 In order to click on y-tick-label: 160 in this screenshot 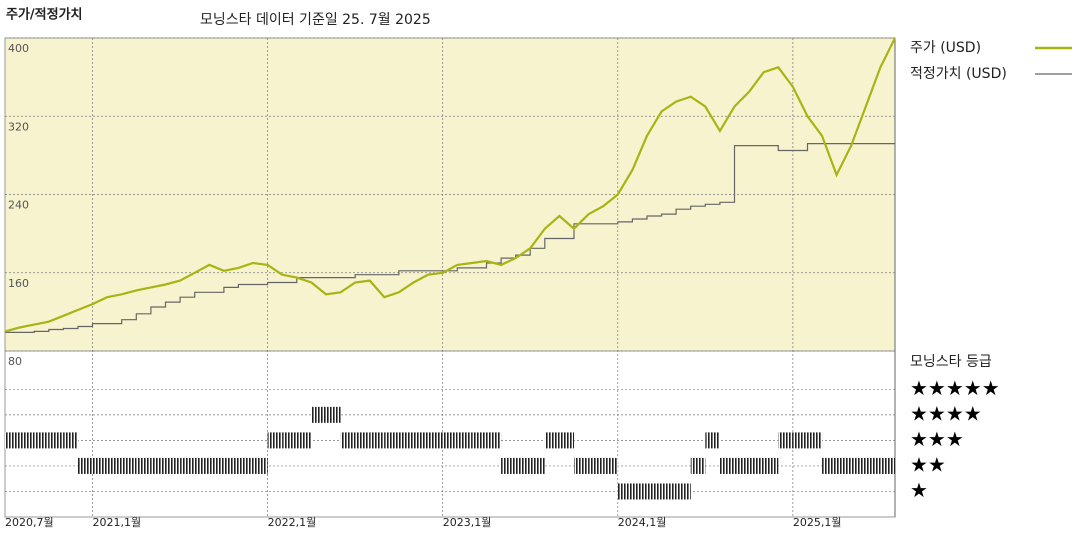, I will do `click(18, 283)`.